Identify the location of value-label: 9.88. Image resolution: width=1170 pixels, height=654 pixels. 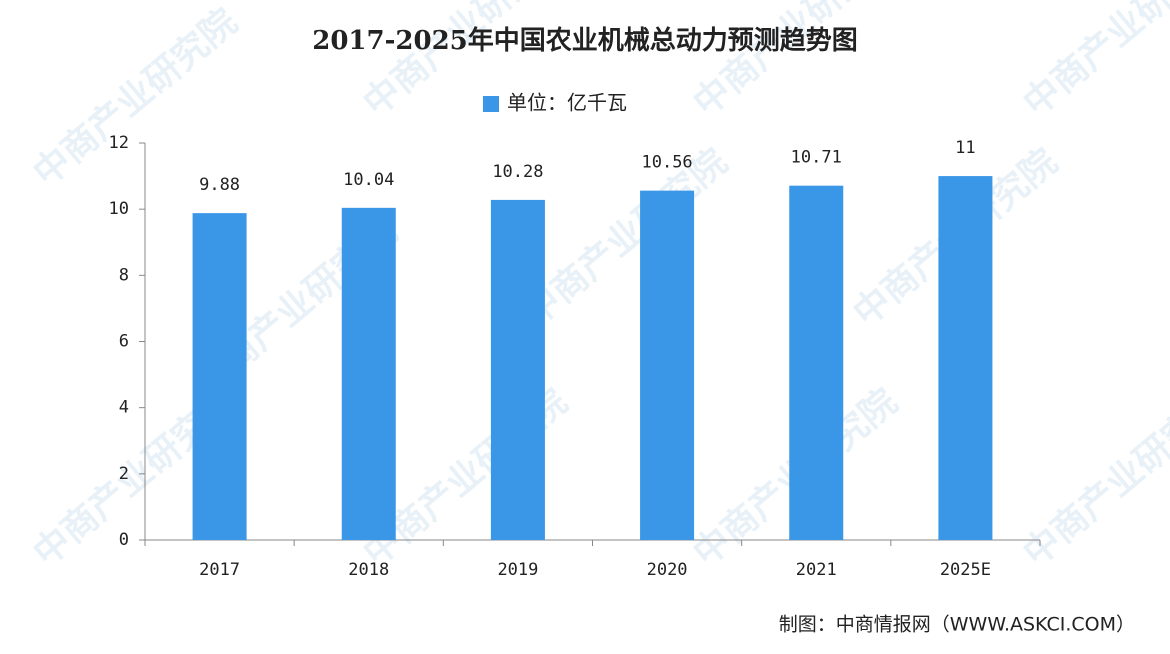
(219, 185).